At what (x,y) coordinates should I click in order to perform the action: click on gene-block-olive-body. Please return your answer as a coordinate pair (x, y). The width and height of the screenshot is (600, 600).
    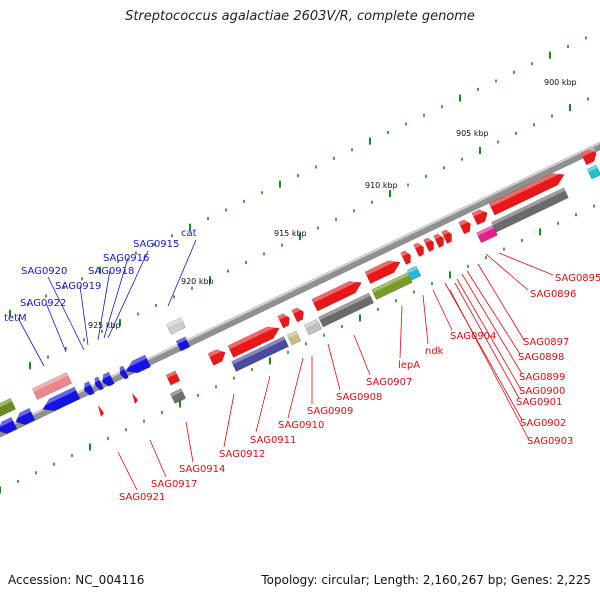
    Looking at the image, I should click on (392, 286).